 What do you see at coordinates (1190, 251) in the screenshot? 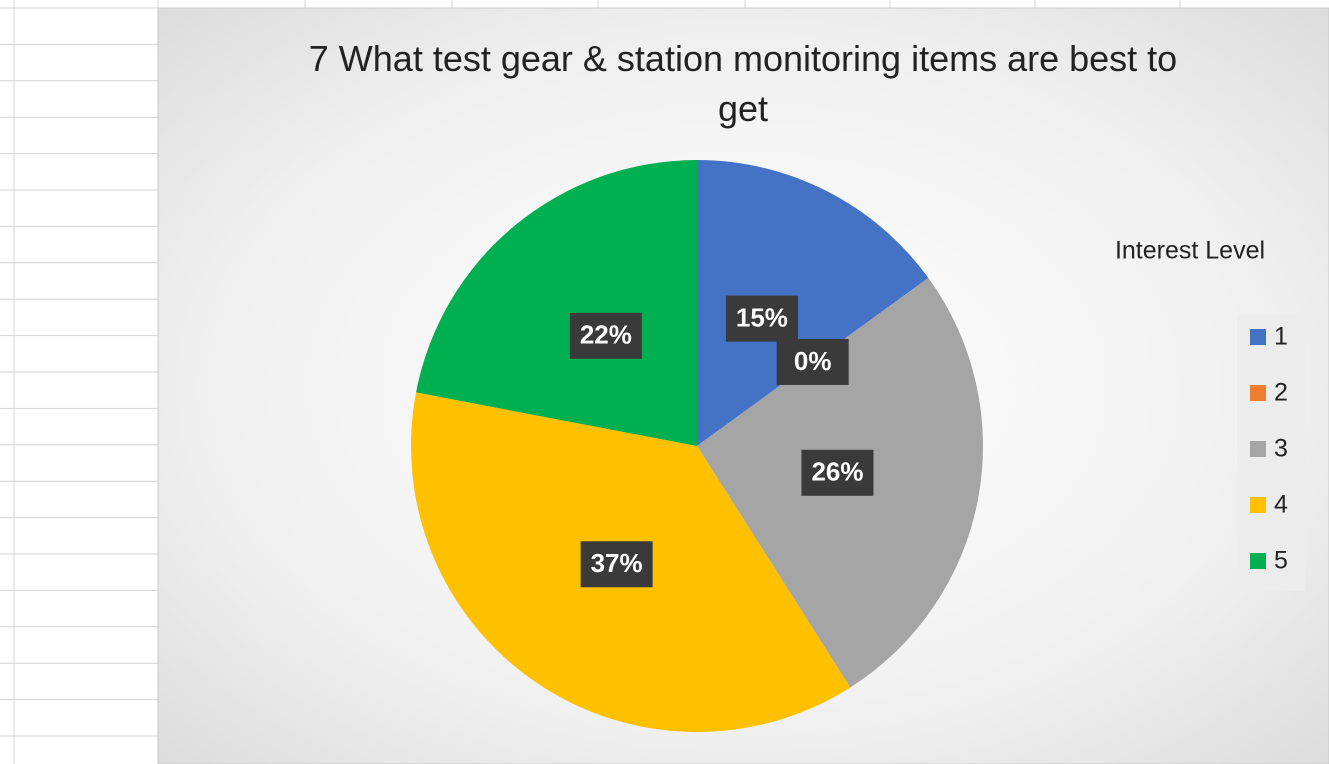
I see `legend-title: Interest Level` at bounding box center [1190, 251].